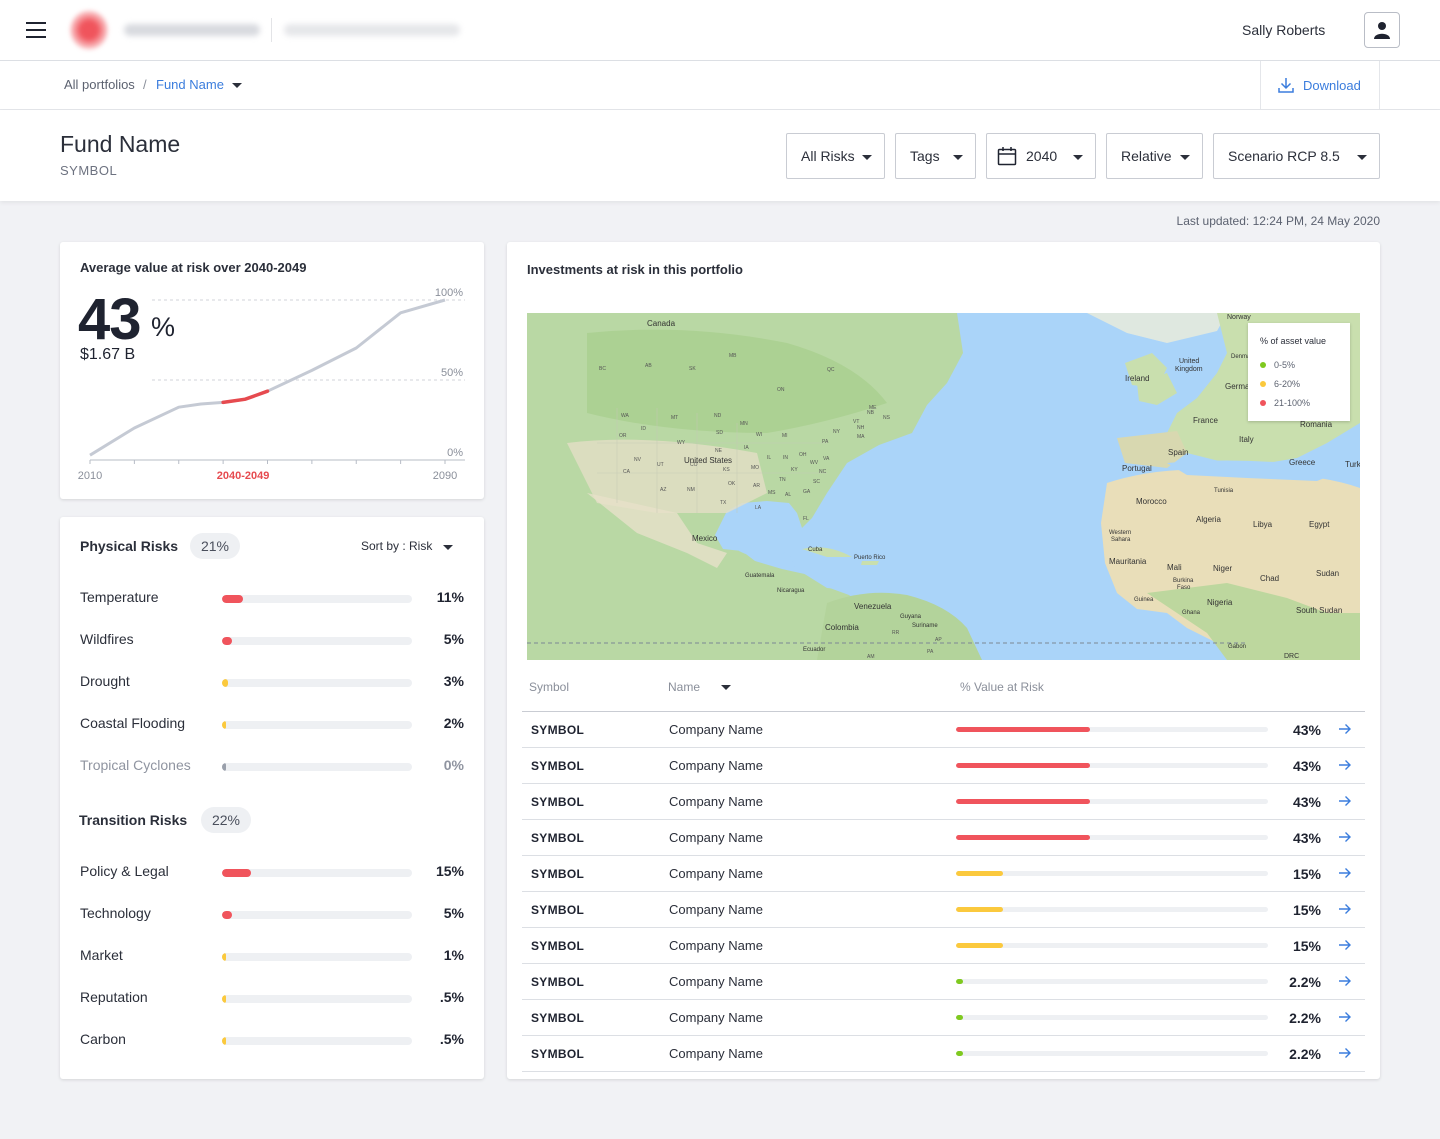 The image size is (1440, 1139). Describe the element at coordinates (935, 156) in the screenshot. I see `tags-dropdown: Tags` at that location.